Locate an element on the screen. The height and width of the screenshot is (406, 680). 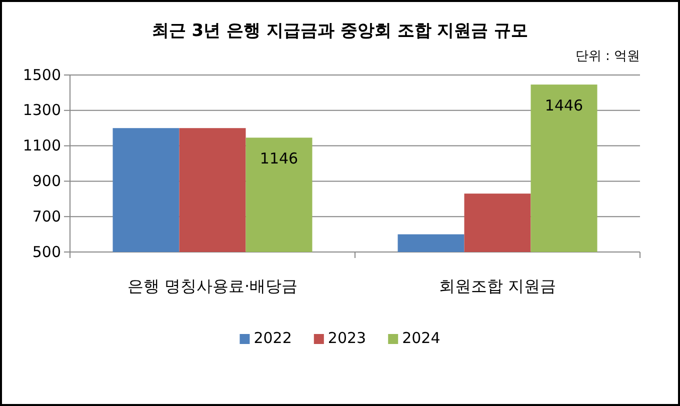
legend-label: 2022 is located at coordinates (273, 338).